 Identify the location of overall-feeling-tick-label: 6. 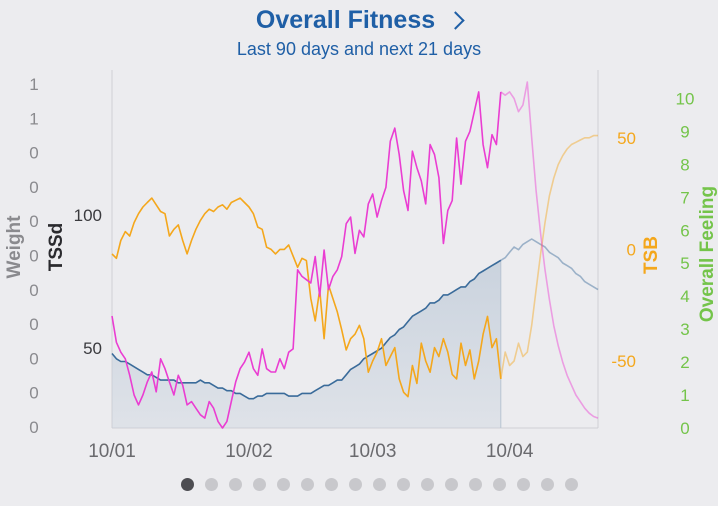
(684, 230).